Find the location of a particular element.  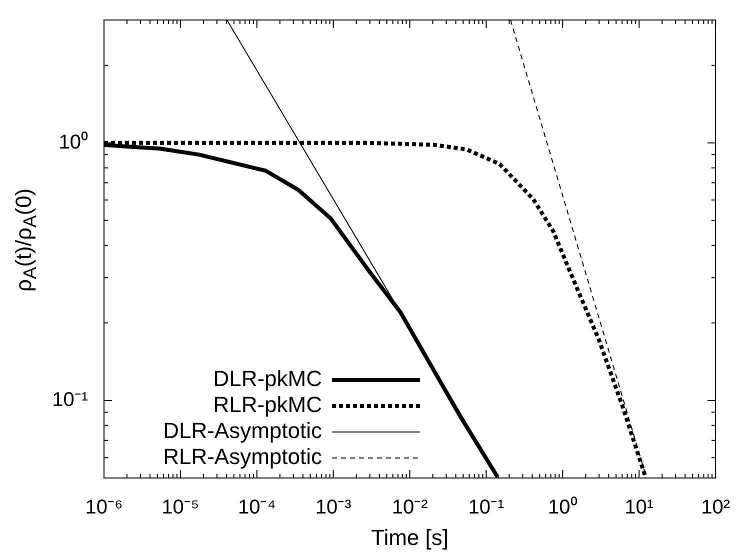

x-tick-label: 10⁻⁶ is located at coordinates (104, 507).